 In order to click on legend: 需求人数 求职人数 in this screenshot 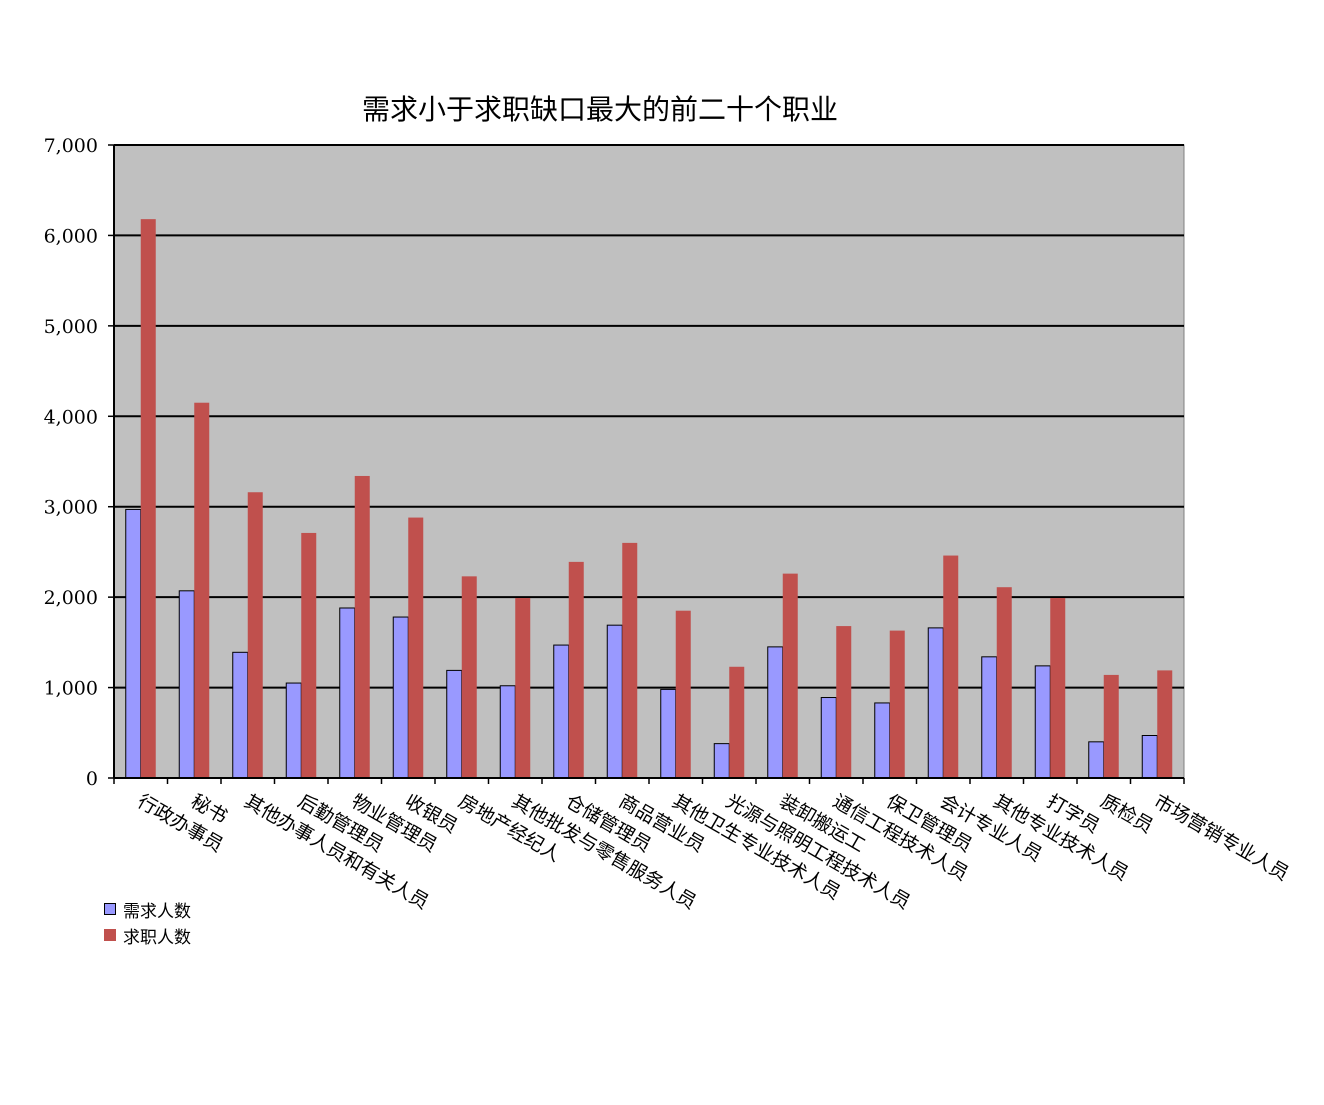, I will do `click(147, 922)`.